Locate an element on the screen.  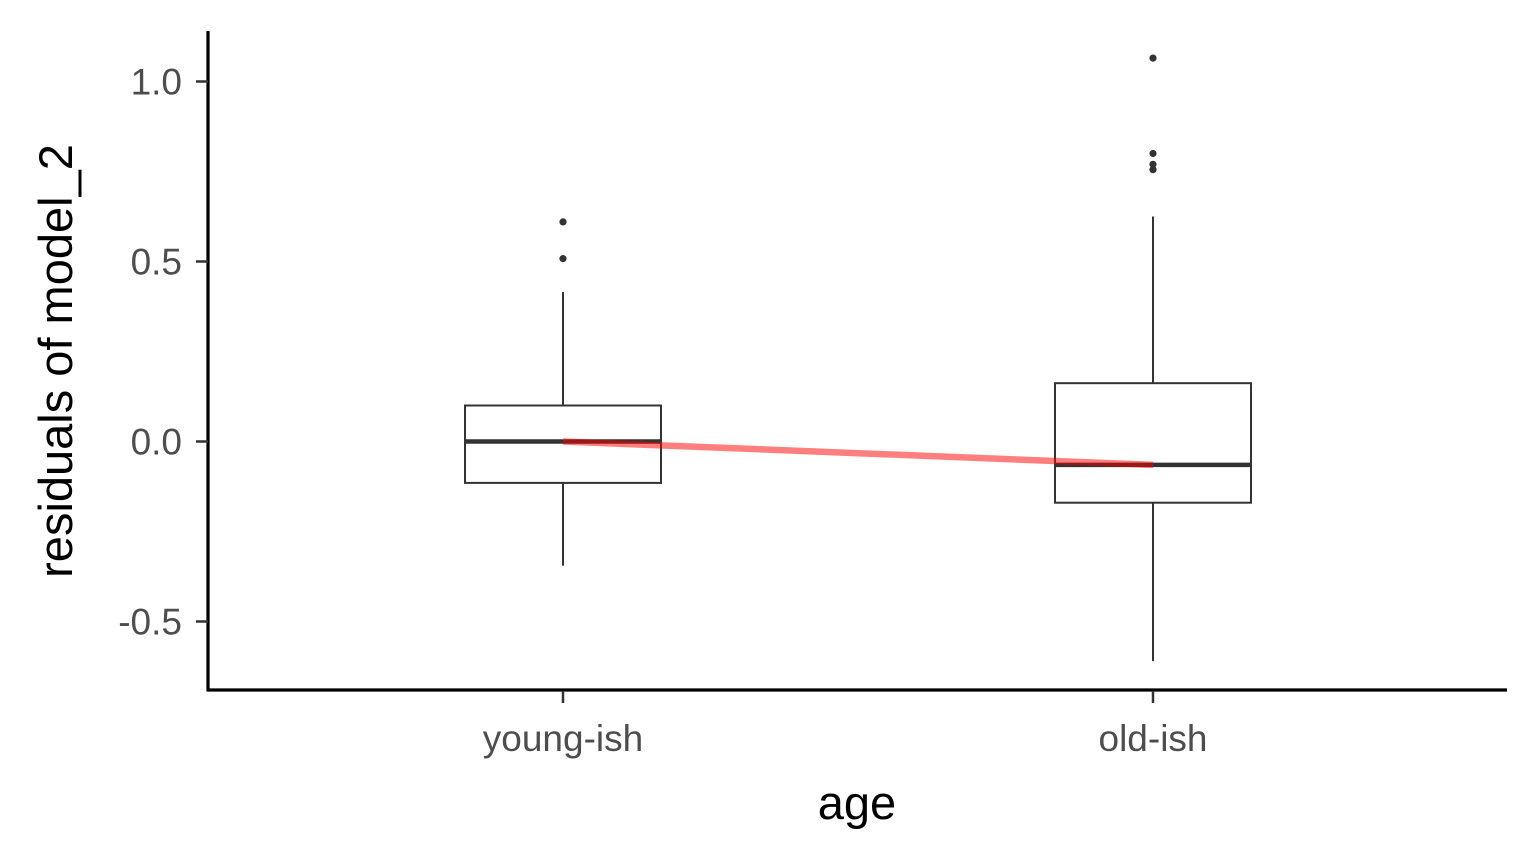
x-axis-title: age is located at coordinates (857, 802).